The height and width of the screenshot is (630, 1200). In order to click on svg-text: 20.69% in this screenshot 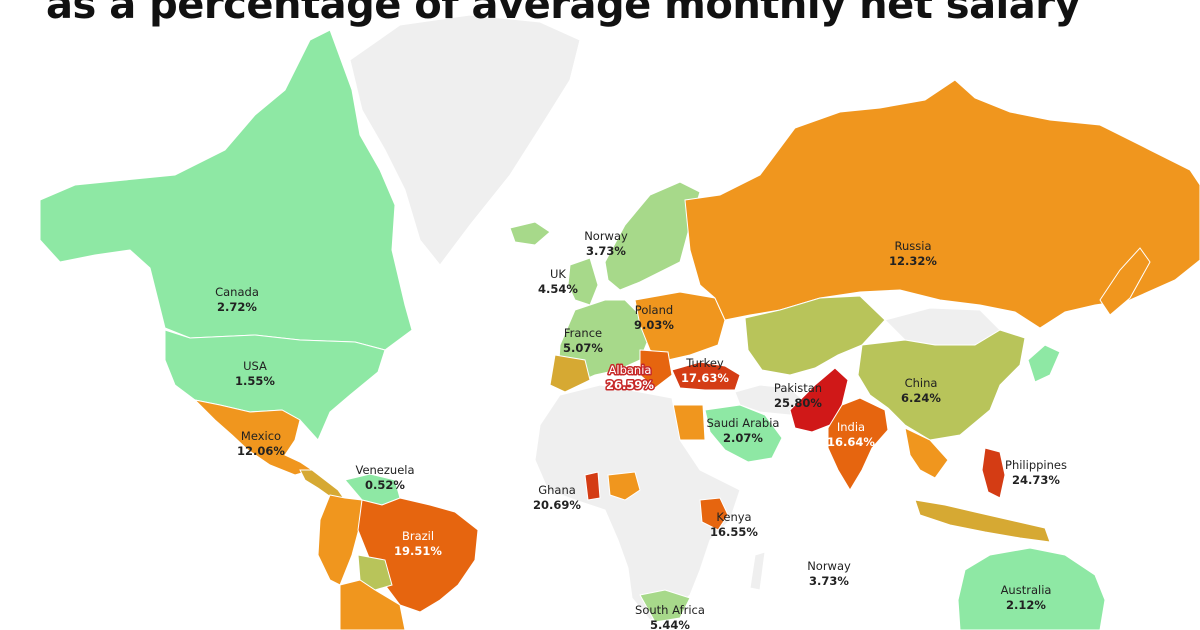, I will do `click(557, 505)`.